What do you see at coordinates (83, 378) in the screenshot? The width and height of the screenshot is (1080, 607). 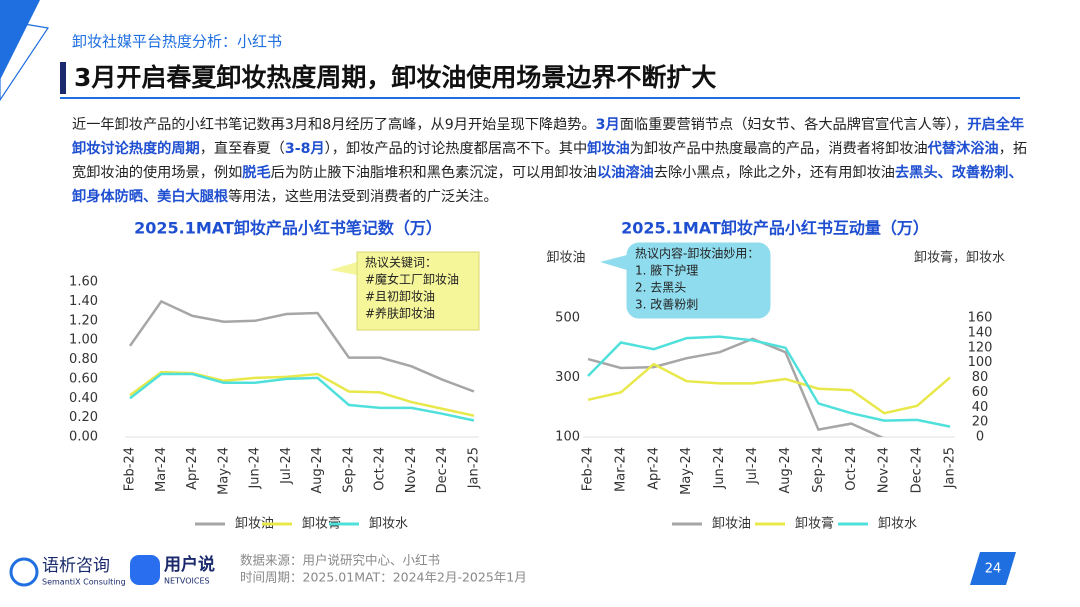 I see `y-tick-label: 0.60` at bounding box center [83, 378].